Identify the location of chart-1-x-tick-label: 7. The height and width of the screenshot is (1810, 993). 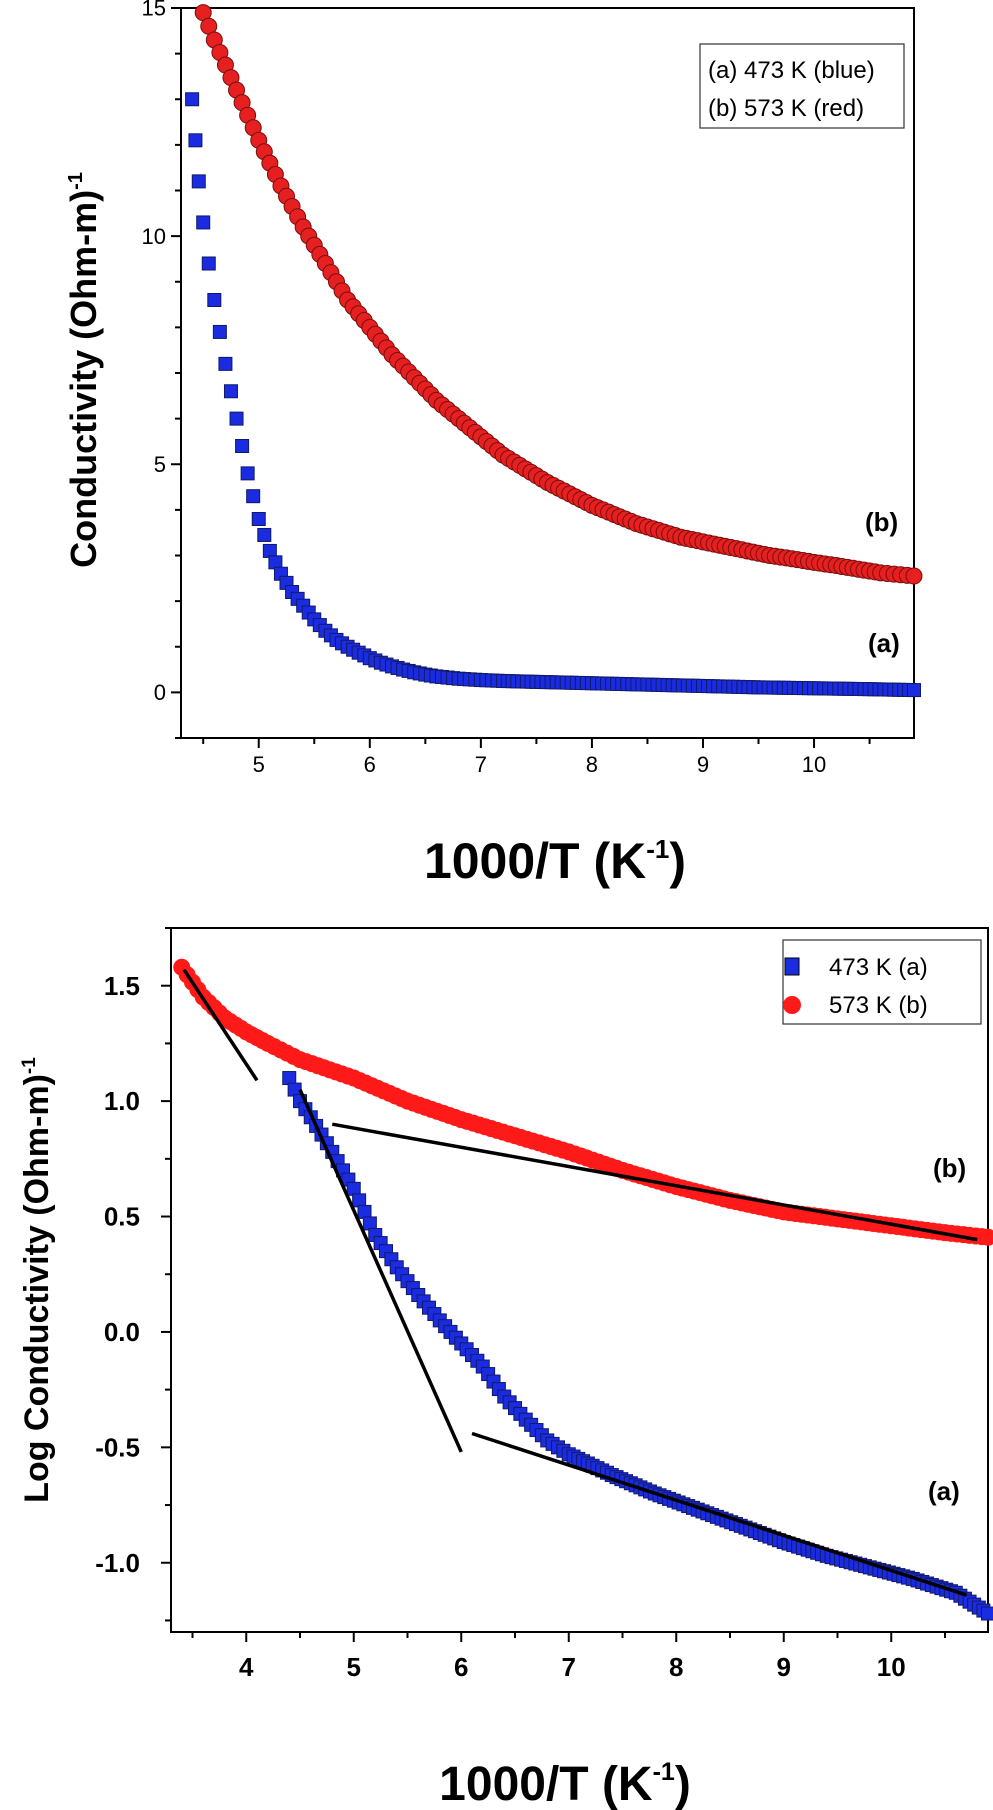
(481, 764).